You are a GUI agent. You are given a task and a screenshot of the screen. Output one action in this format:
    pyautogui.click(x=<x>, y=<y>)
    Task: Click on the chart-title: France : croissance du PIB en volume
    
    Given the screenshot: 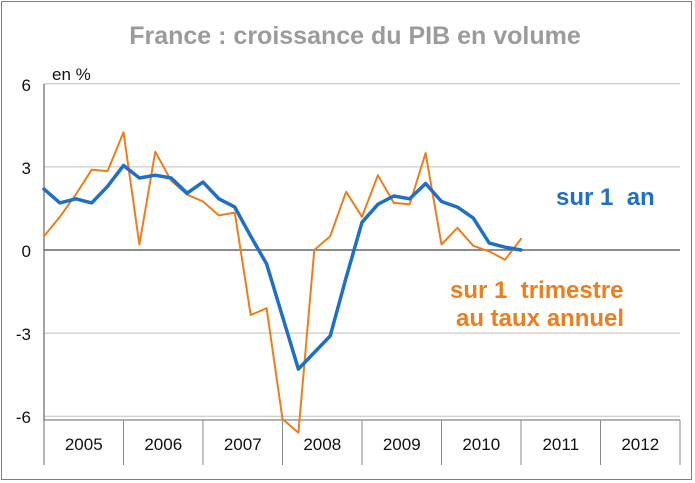 What is the action you would take?
    pyautogui.click(x=355, y=36)
    